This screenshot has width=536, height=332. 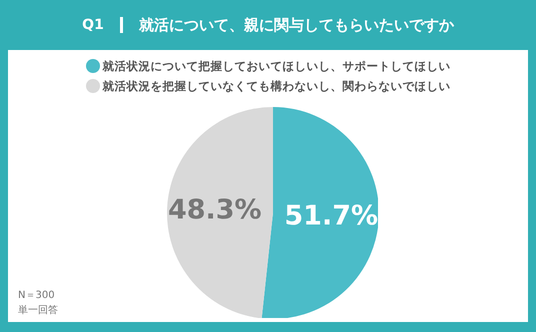 I want to click on legend-label: 就活状況について把握しておいてほしいし、サポートしてほしい, so click(x=276, y=66).